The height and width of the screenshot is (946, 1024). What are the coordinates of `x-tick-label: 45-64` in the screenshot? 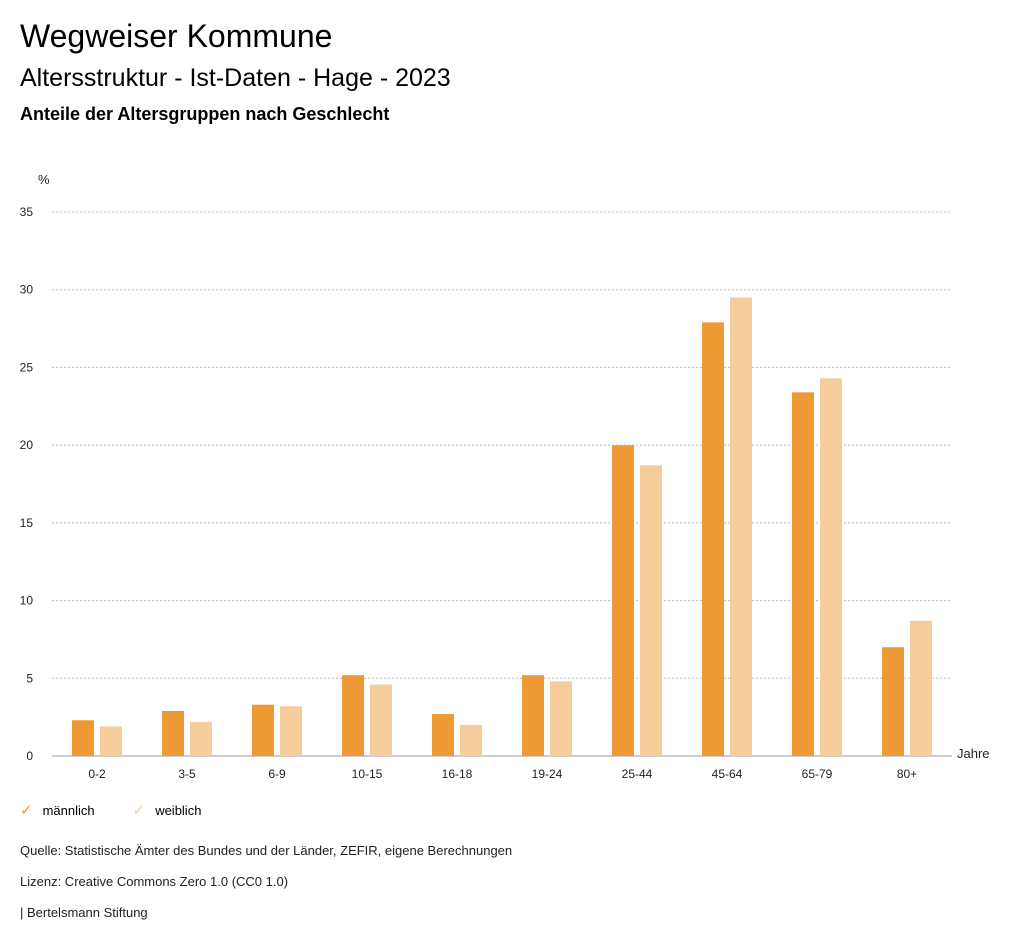 It's located at (727, 774).